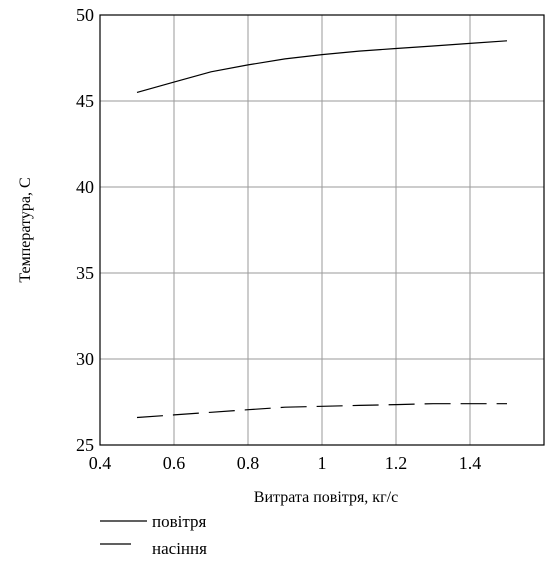 This screenshot has width=546, height=563. What do you see at coordinates (85, 15) in the screenshot?
I see `y-tick-label: 50` at bounding box center [85, 15].